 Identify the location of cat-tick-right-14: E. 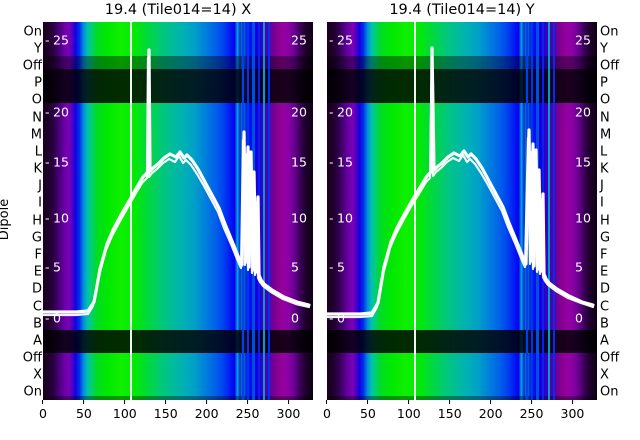
(604, 272).